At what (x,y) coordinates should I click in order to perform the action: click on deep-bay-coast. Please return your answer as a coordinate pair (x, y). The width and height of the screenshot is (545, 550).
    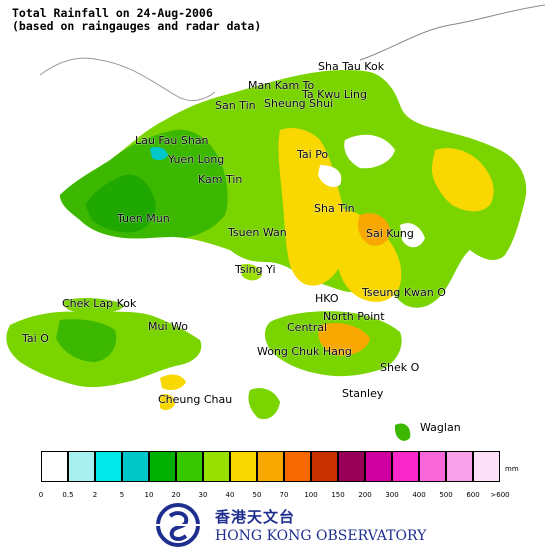
    Looking at the image, I should click on (127, 79).